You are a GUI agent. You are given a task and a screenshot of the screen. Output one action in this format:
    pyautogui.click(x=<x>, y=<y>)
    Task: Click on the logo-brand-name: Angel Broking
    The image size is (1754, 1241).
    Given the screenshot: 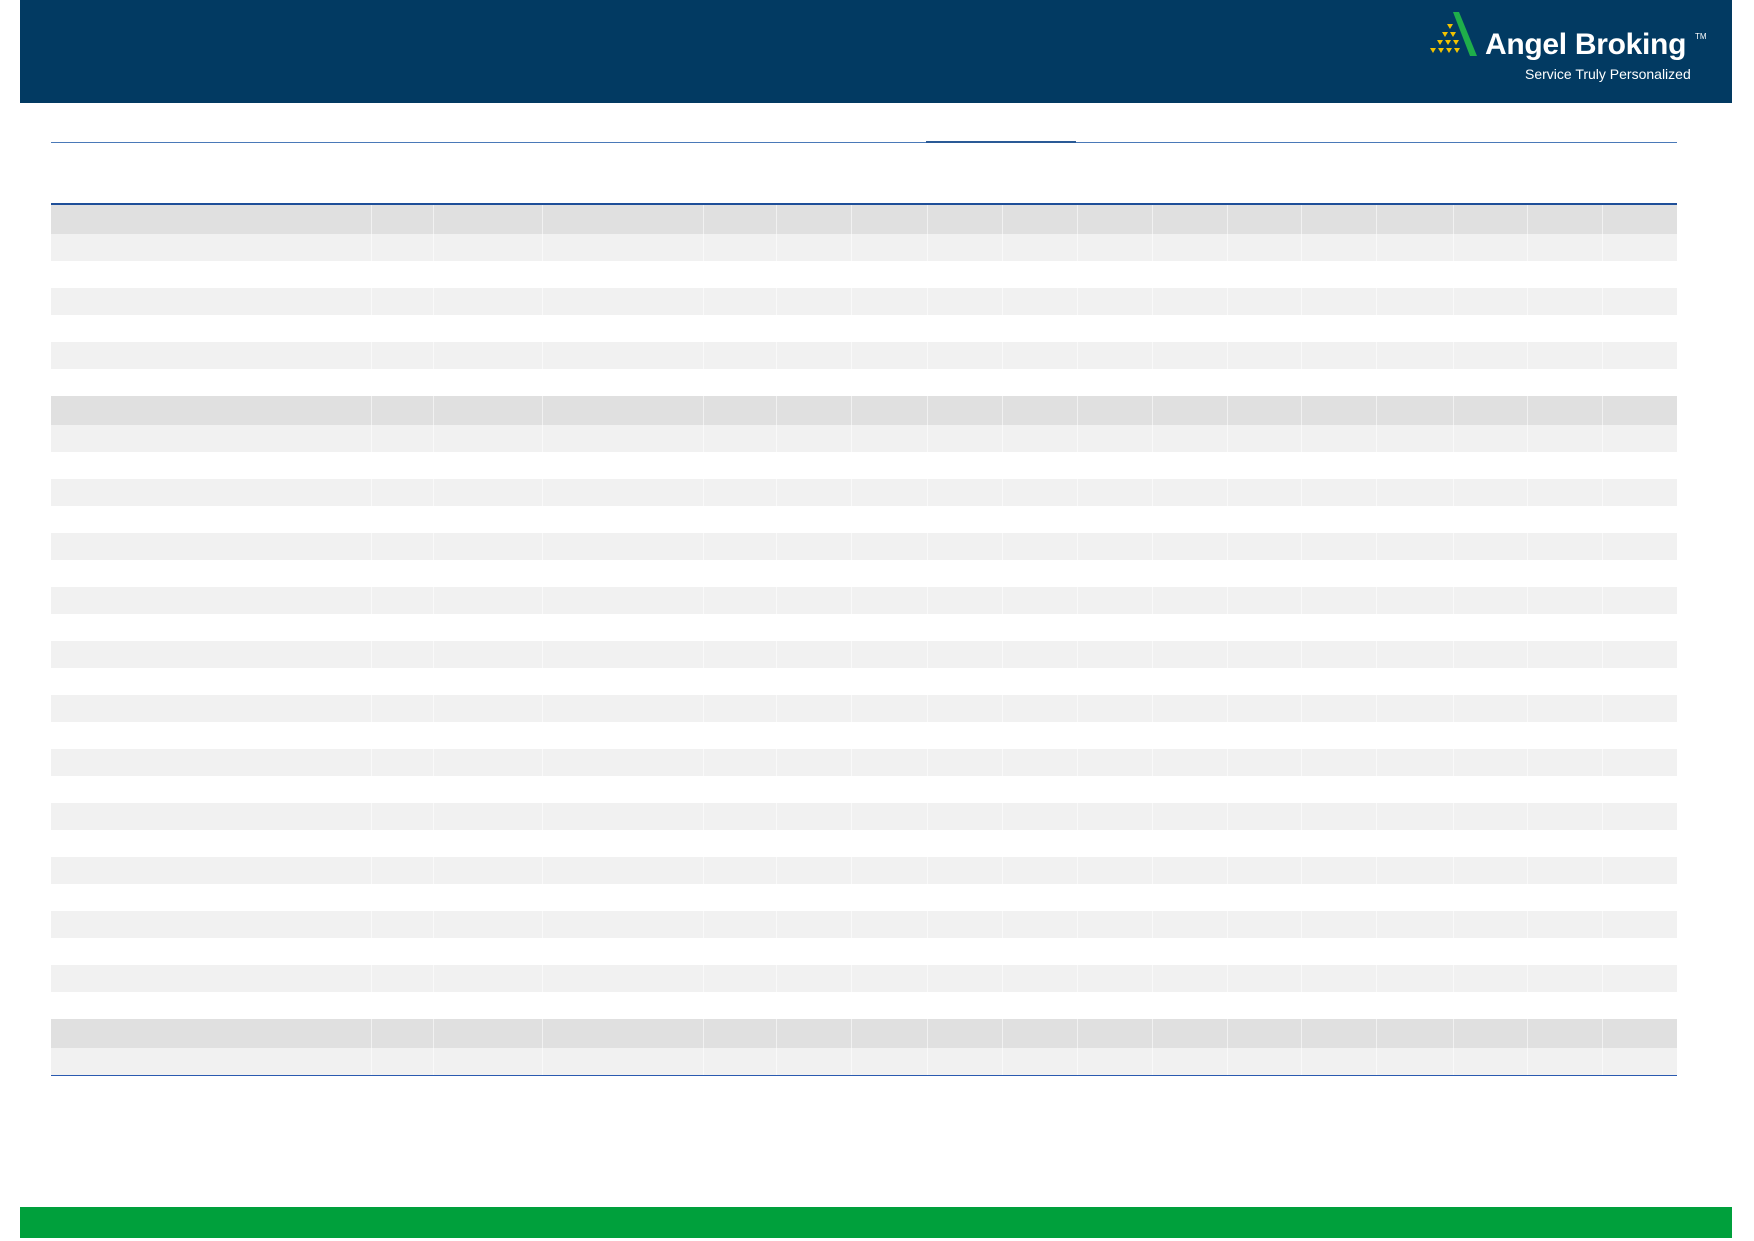 What is the action you would take?
    pyautogui.click(x=1586, y=44)
    